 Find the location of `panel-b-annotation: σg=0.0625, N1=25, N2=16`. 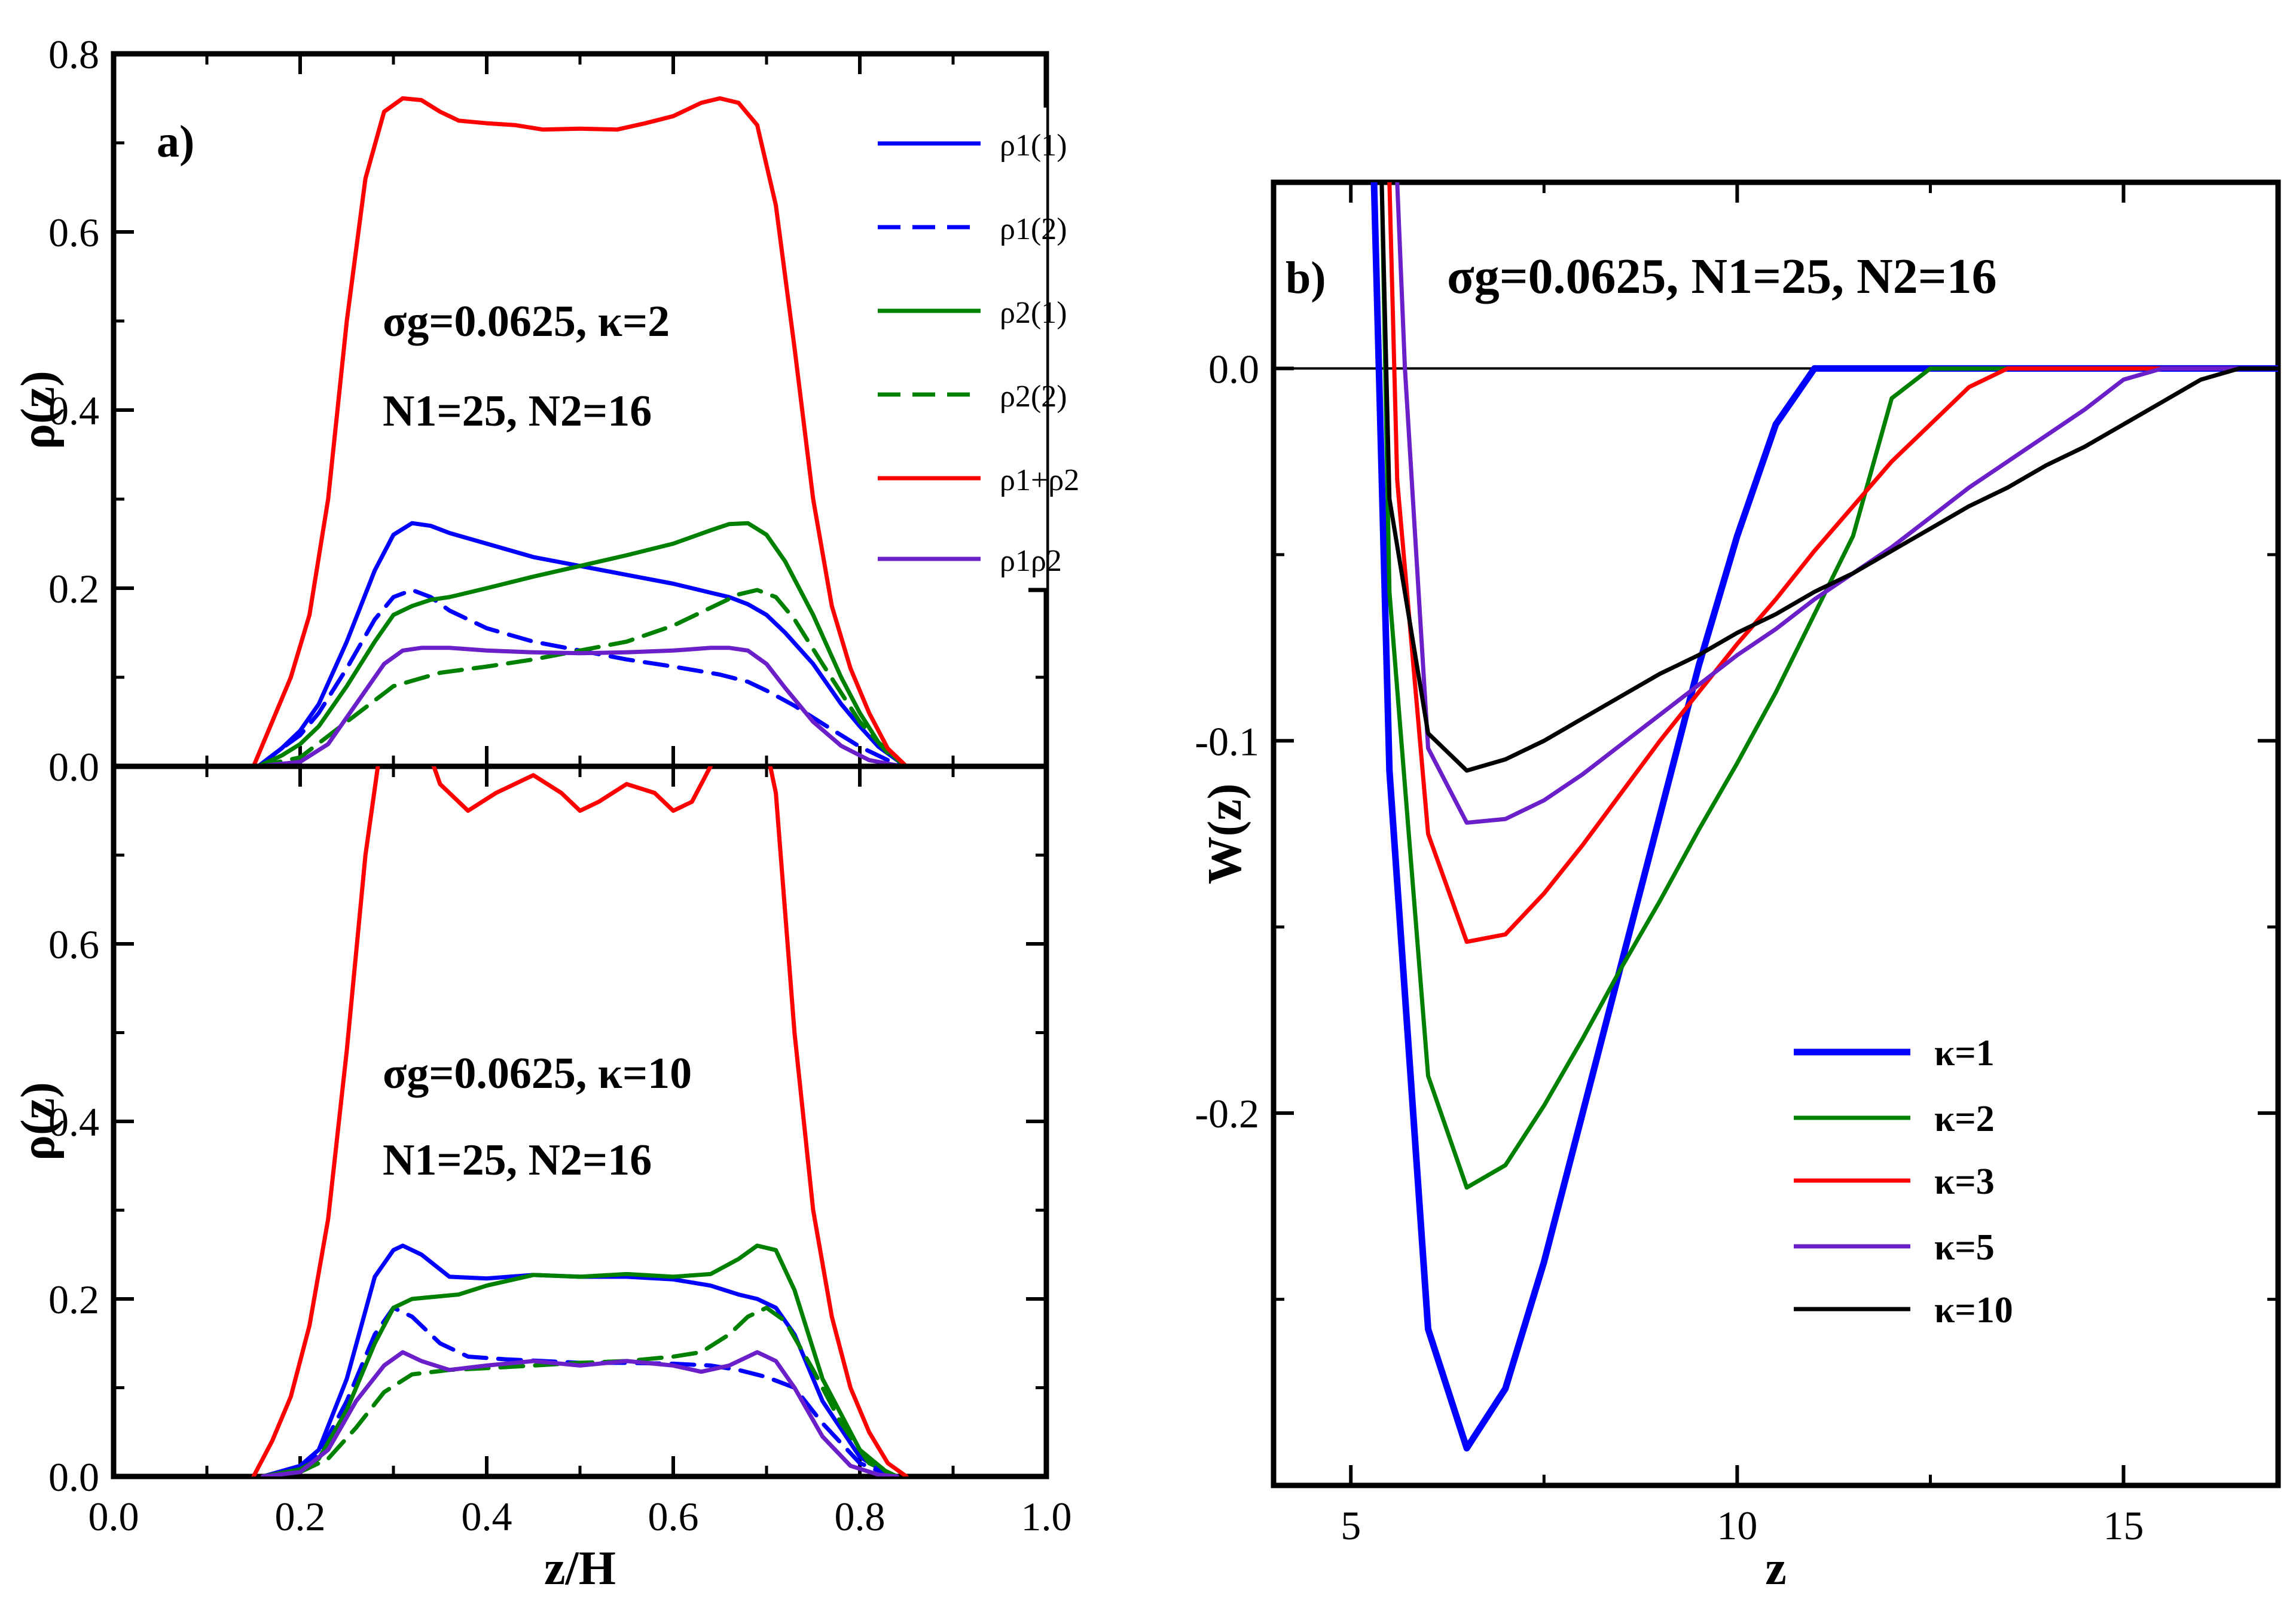

panel-b-annotation: σg=0.0625, N1=25, N2=16 is located at coordinates (1722, 276).